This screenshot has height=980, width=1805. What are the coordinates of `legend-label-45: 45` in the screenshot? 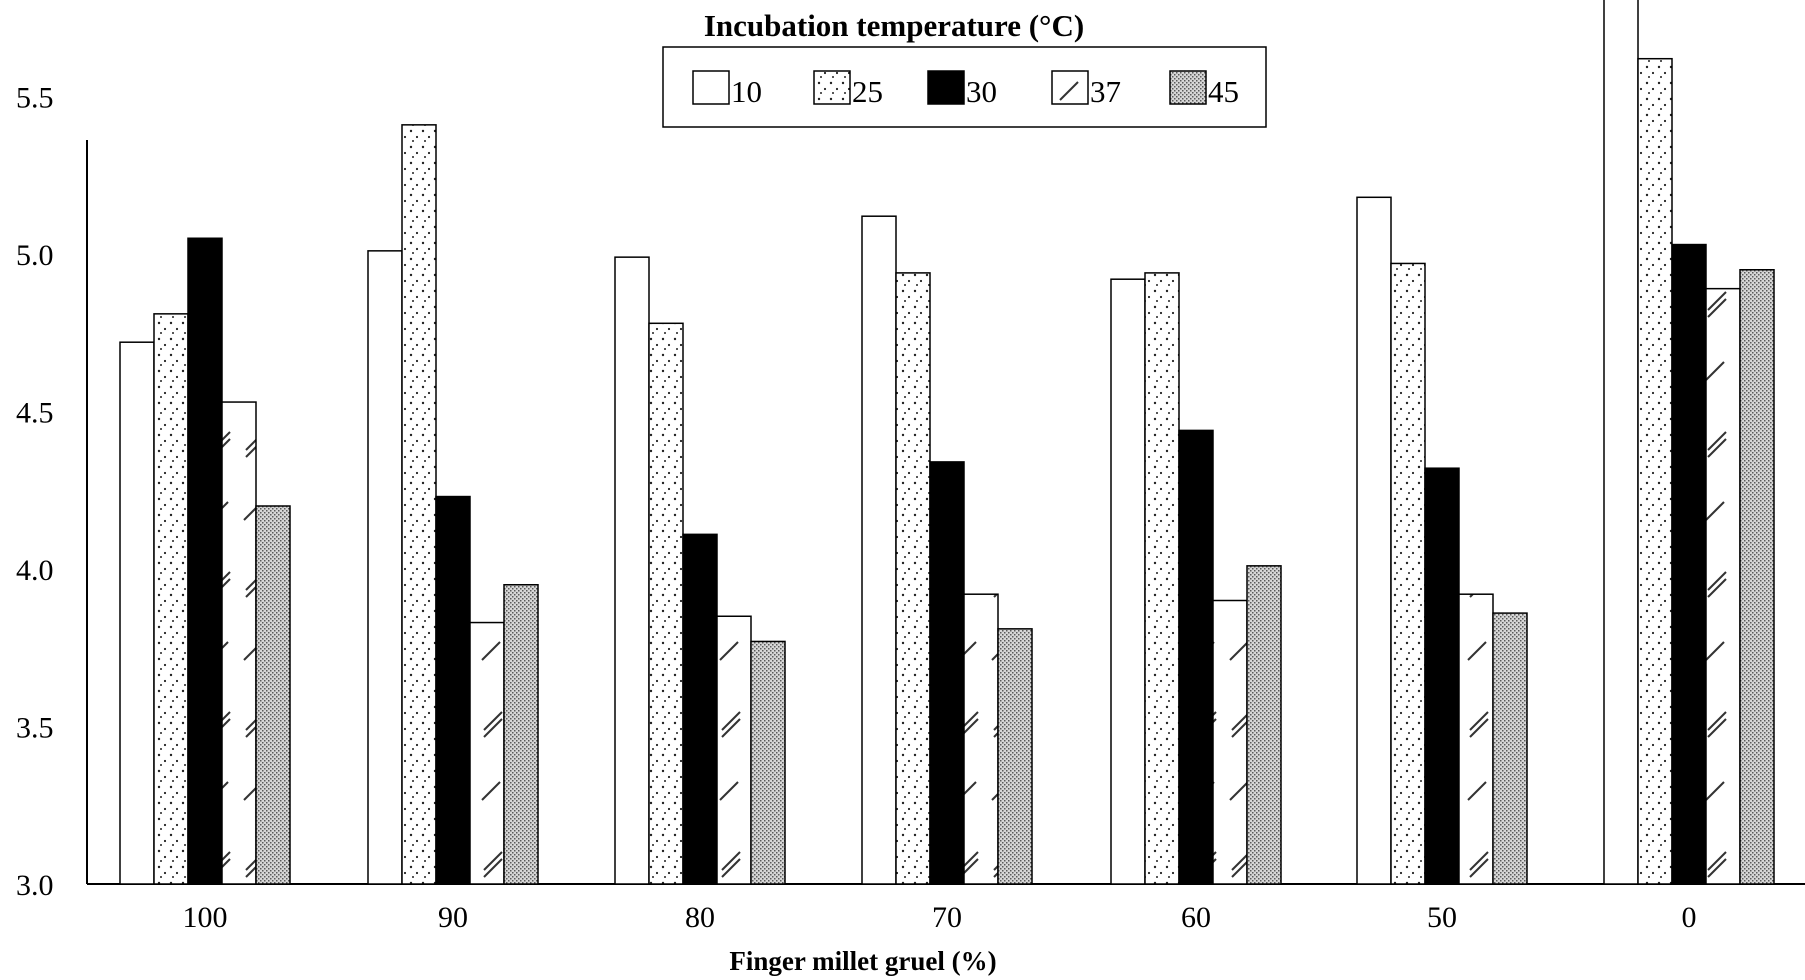 It's located at (1223, 91).